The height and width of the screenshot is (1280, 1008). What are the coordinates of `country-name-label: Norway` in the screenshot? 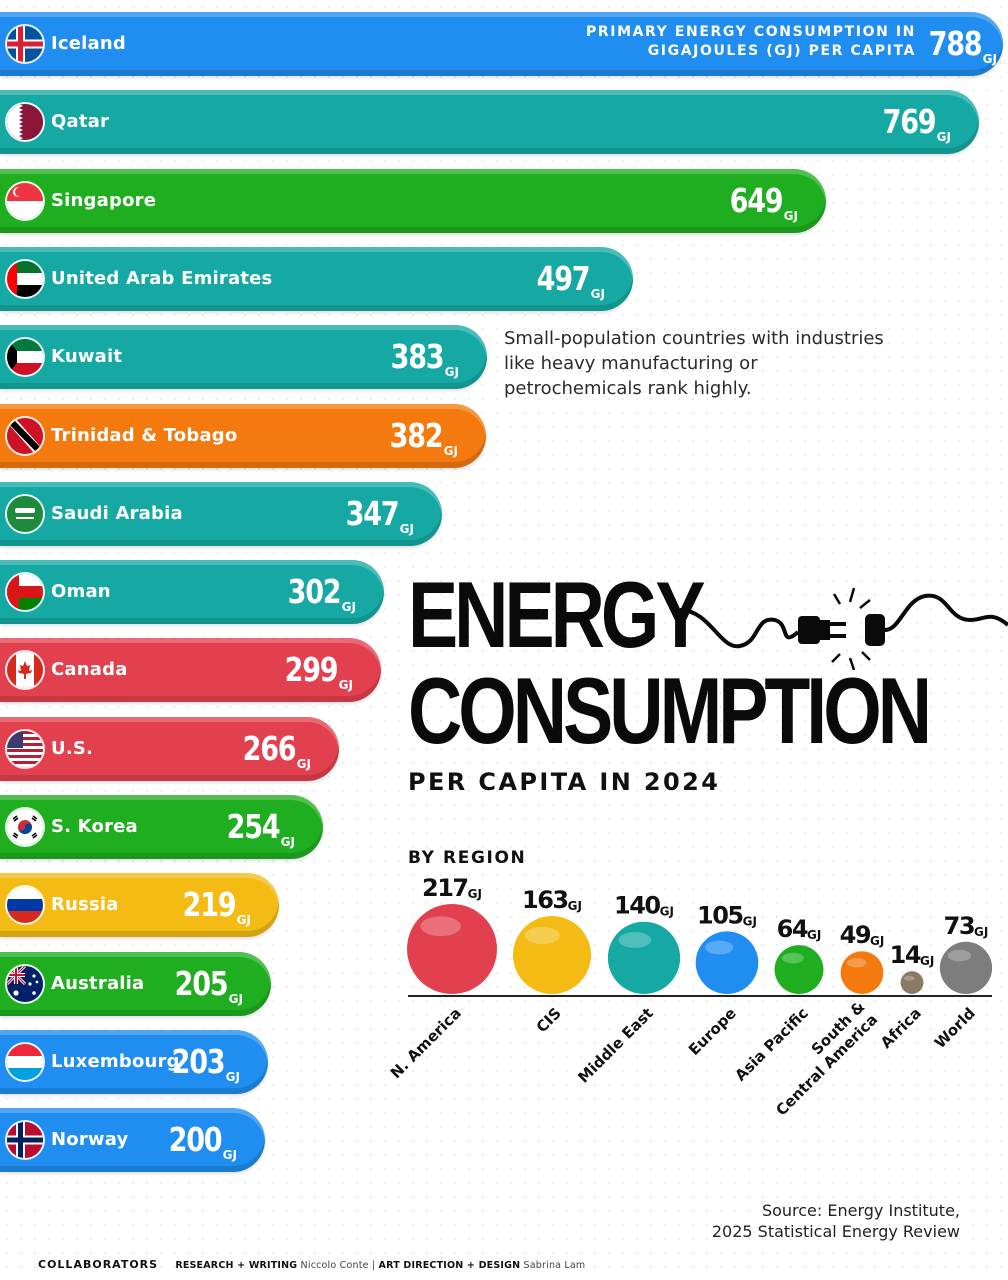 It's located at (90, 1140).